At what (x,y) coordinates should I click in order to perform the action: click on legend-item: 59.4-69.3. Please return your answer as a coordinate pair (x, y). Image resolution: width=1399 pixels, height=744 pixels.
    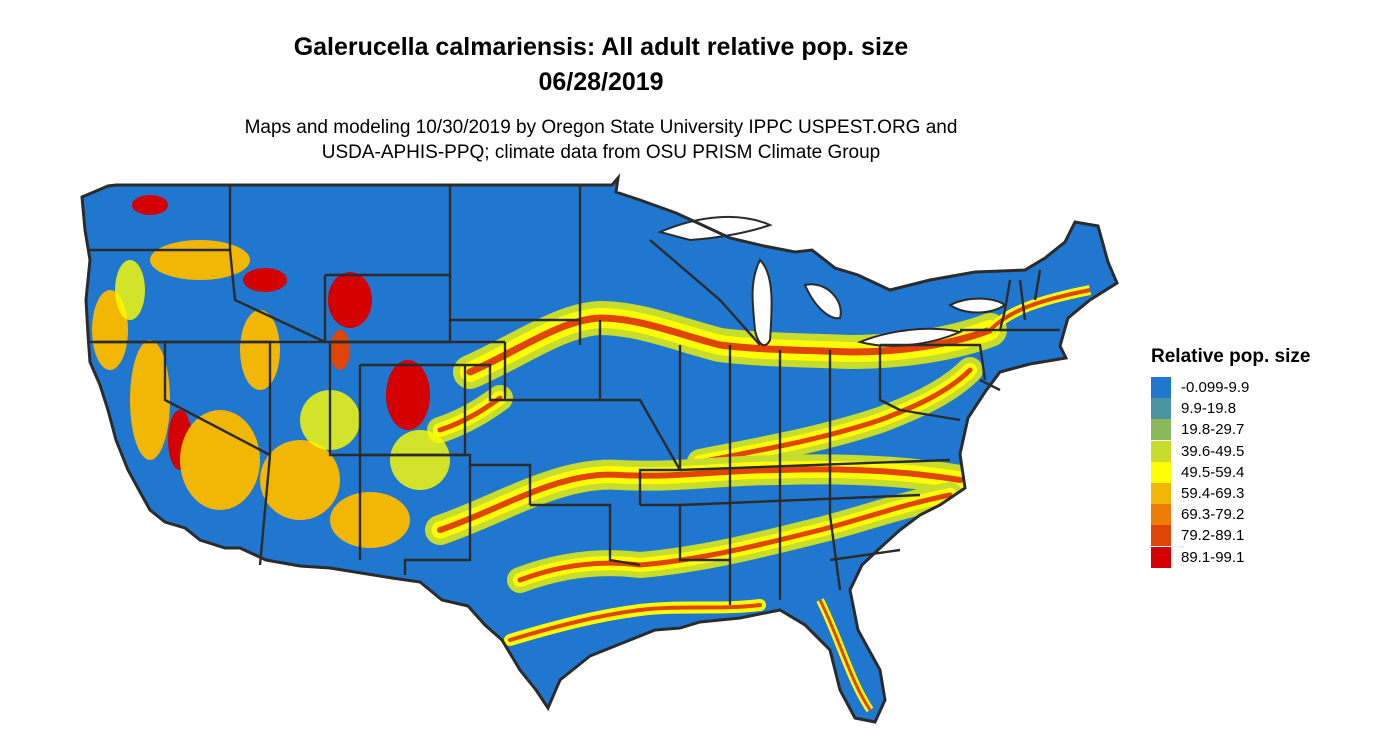
    Looking at the image, I should click on (1230, 494).